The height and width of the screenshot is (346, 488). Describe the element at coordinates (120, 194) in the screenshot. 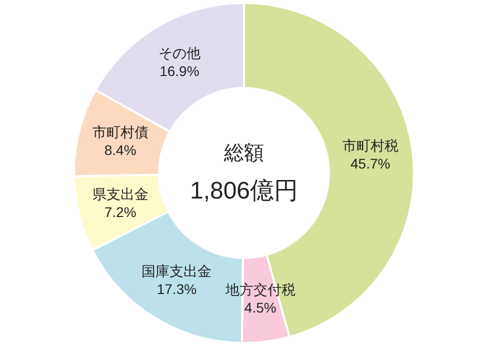

I see `slice-label: 県支出金` at that location.